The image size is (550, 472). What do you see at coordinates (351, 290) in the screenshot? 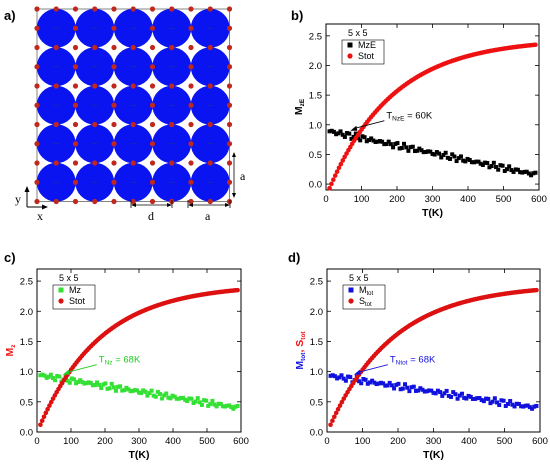
I see `legend-marker` at bounding box center [351, 290].